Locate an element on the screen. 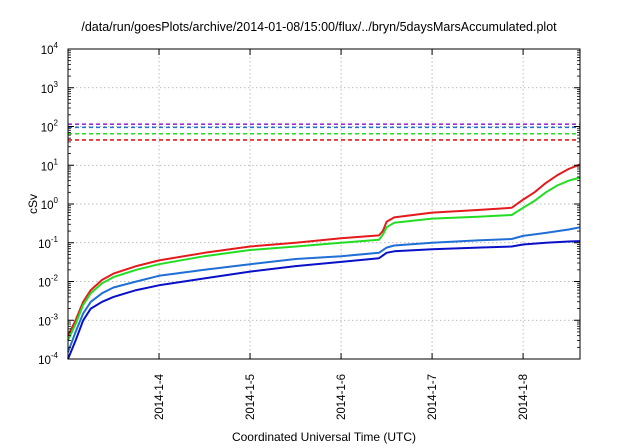 The image size is (640, 448). y-tick-label: 10⁻¹ is located at coordinates (48, 243).